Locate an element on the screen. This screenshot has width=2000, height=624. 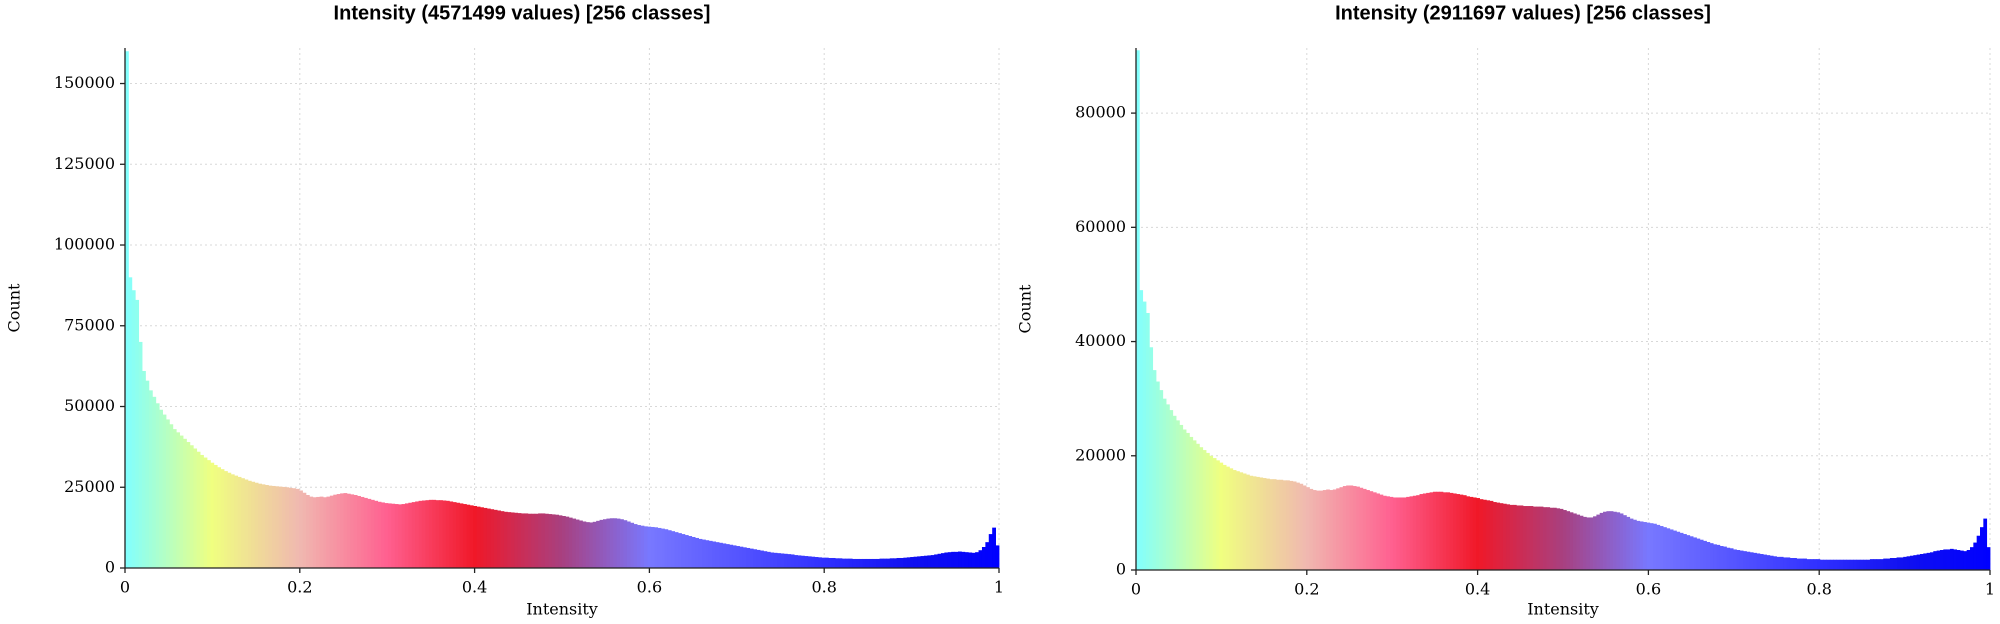
x-tick-label: 0 is located at coordinates (1136, 589).